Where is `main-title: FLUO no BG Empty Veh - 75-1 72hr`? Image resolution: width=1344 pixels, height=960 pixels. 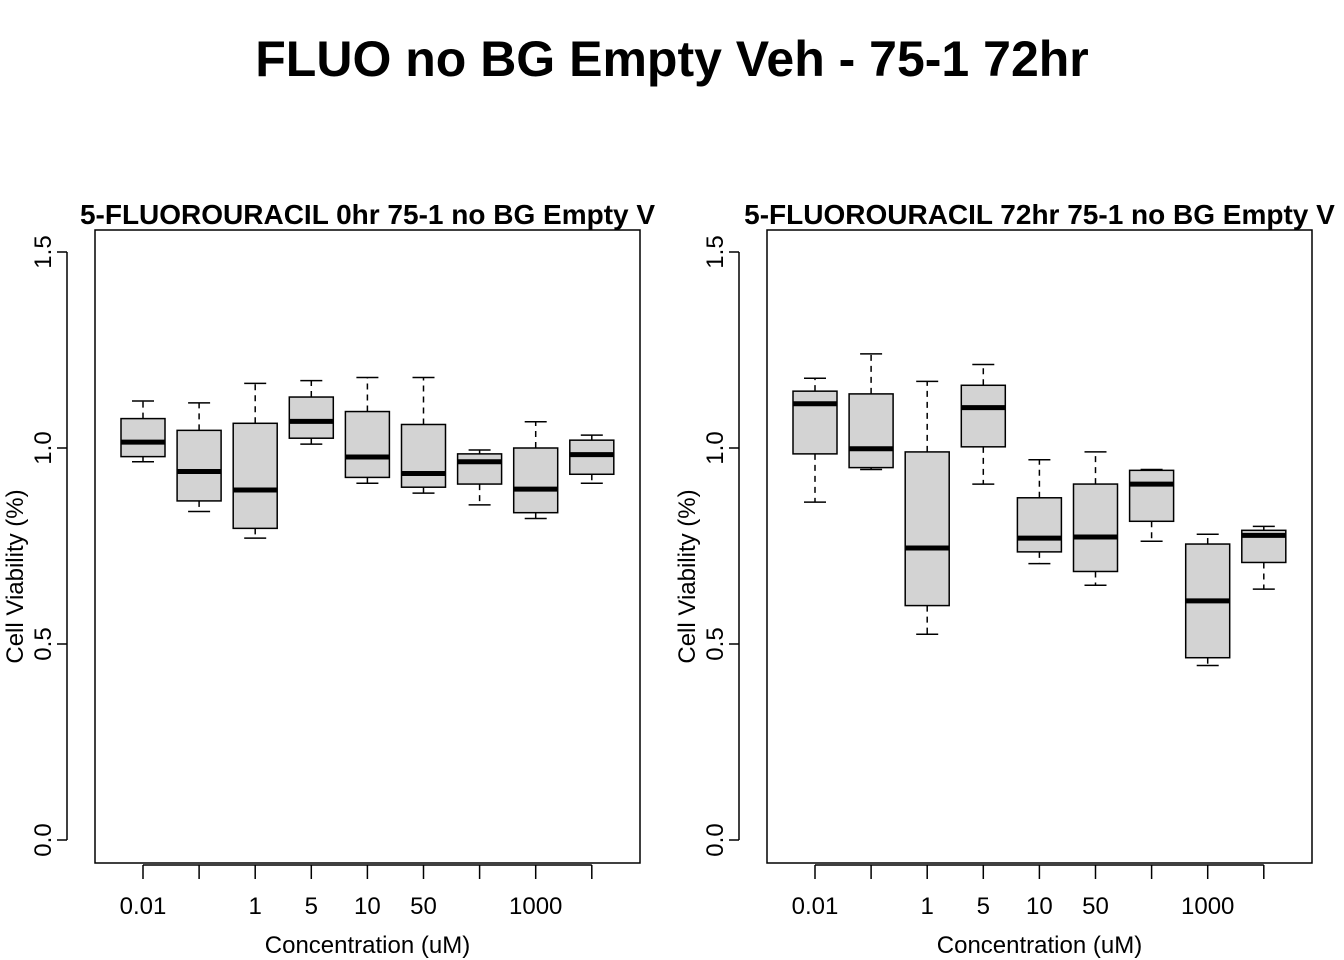
main-title: FLUO no BG Empty Veh - 75-1 72hr is located at coordinates (672, 59).